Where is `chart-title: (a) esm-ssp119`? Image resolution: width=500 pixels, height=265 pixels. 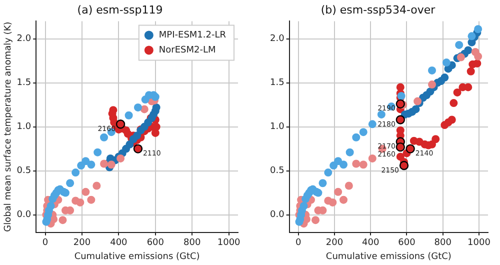 chart-title: (a) esm-ssp119 is located at coordinates (120, 9).